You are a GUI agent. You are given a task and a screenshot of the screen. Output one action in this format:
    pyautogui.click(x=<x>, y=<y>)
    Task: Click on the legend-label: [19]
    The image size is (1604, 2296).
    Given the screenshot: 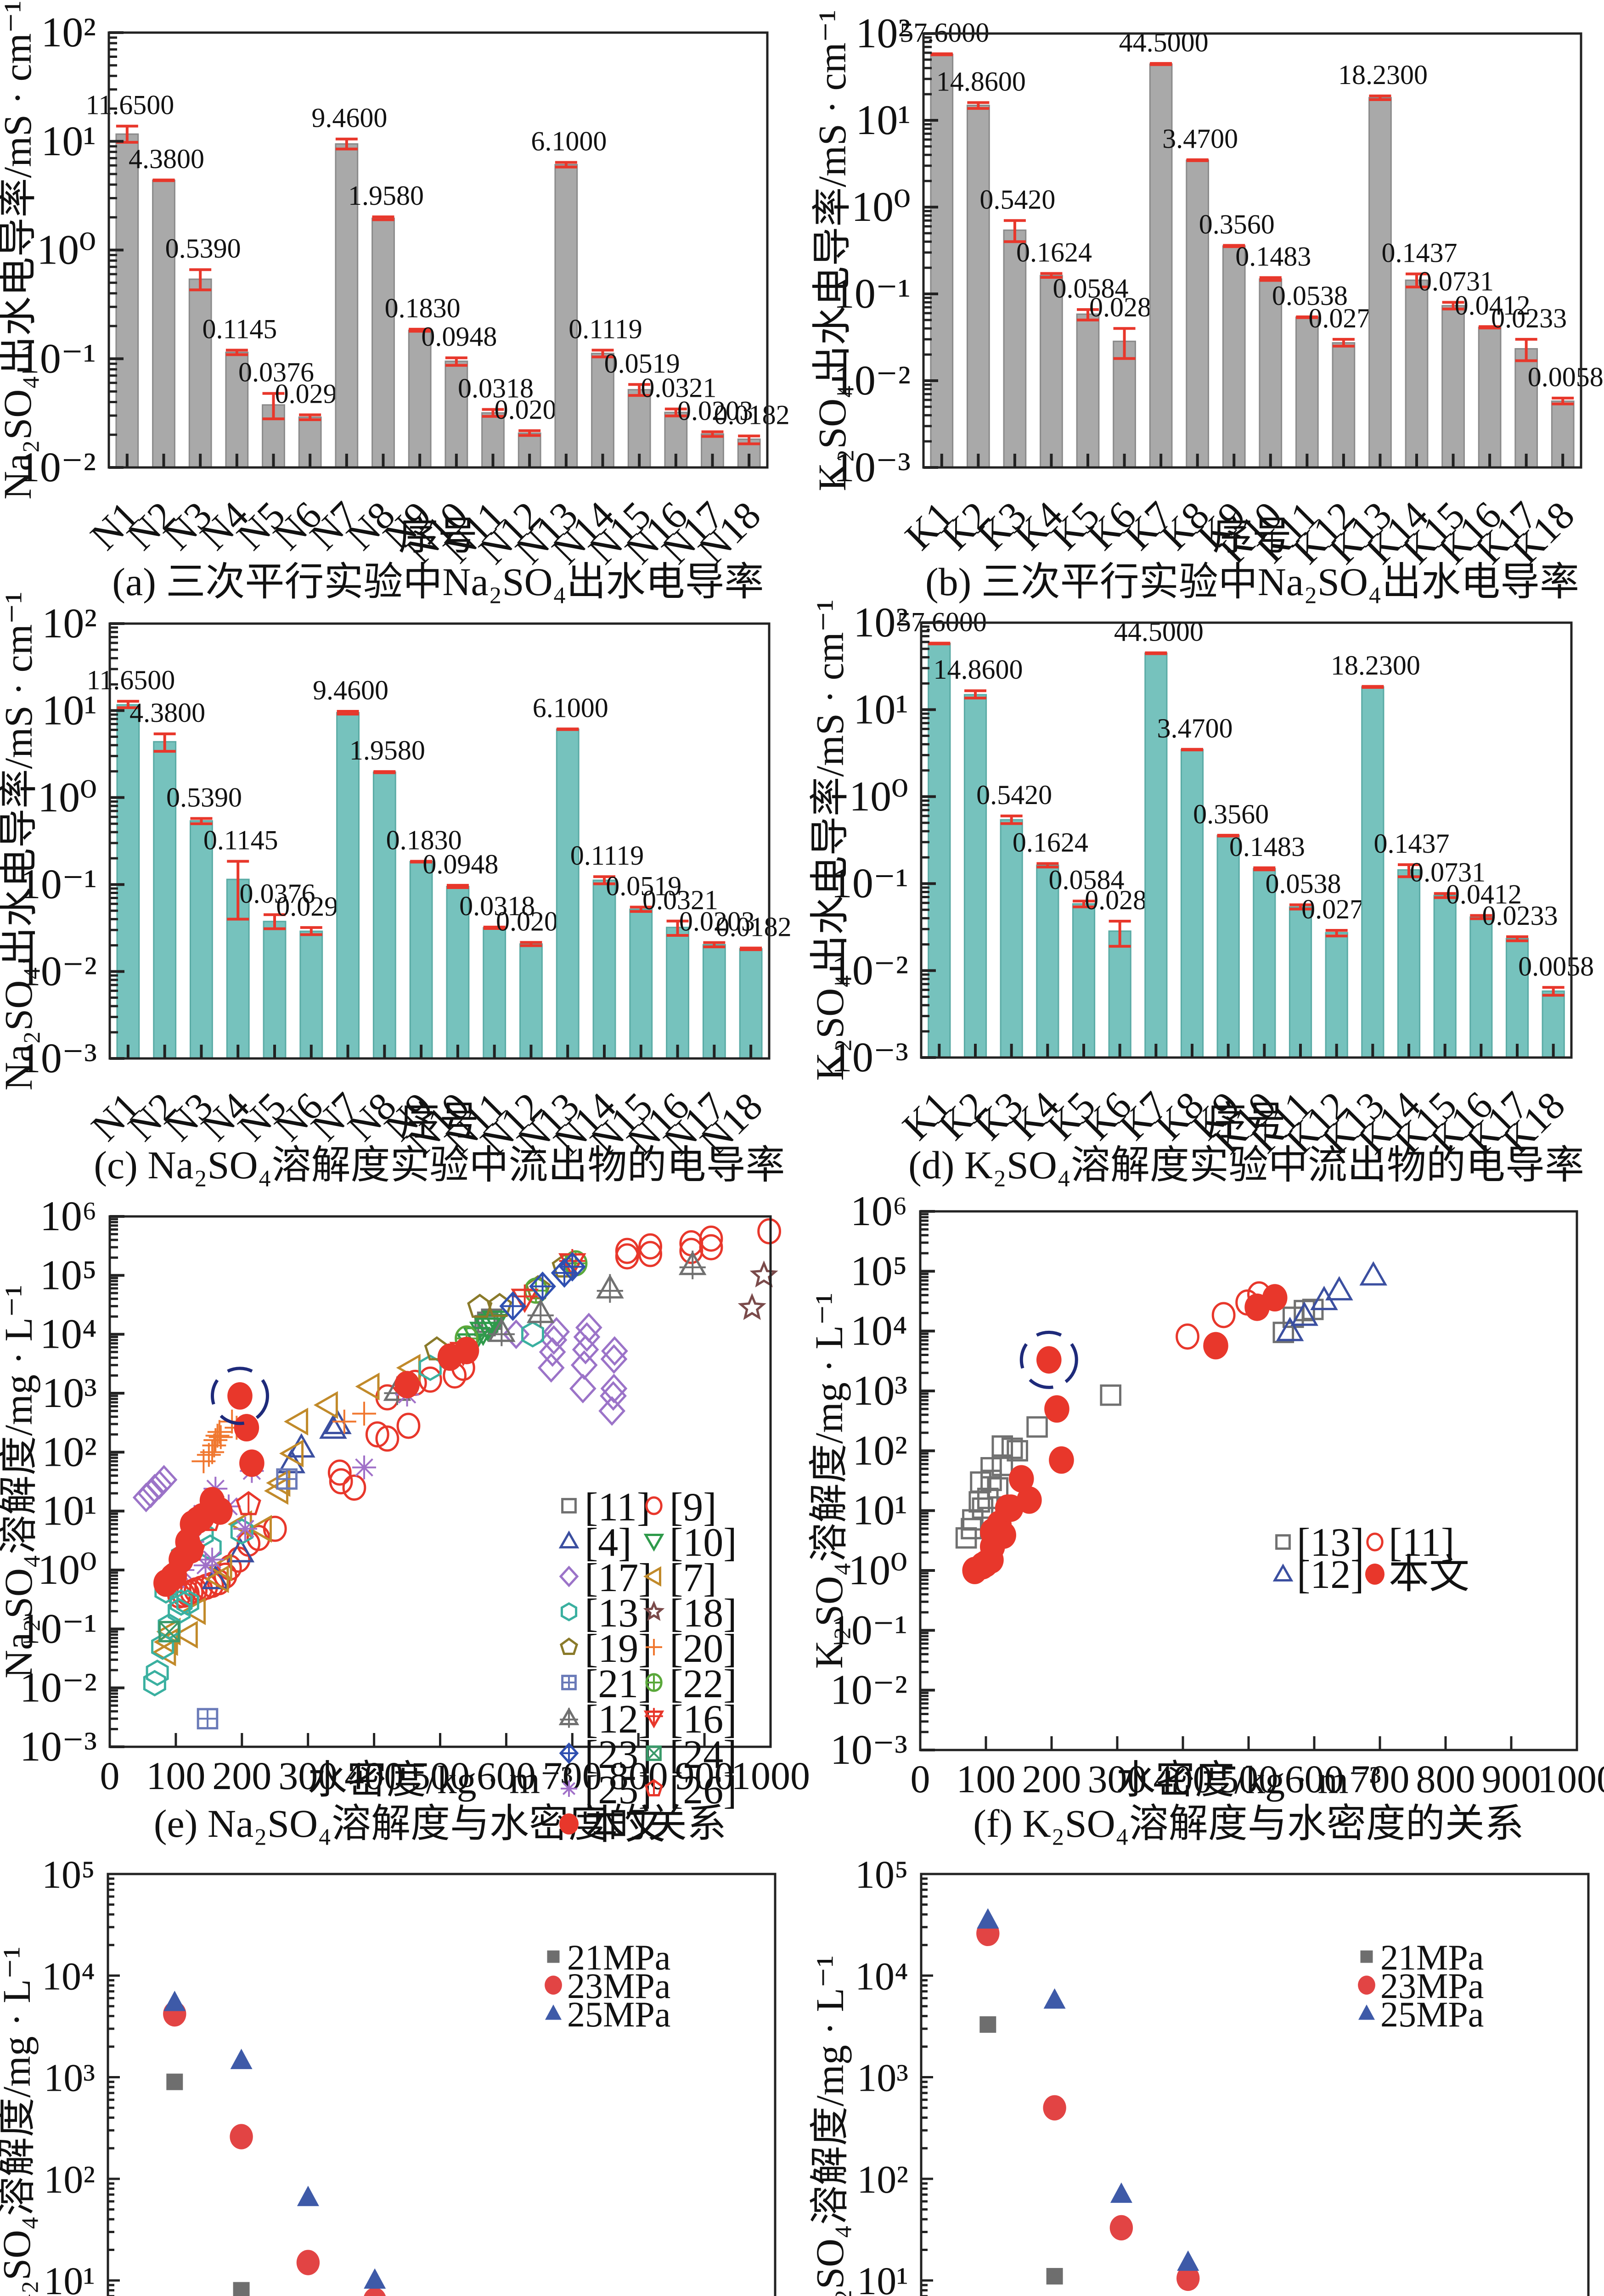 What is the action you would take?
    pyautogui.click(x=618, y=1648)
    